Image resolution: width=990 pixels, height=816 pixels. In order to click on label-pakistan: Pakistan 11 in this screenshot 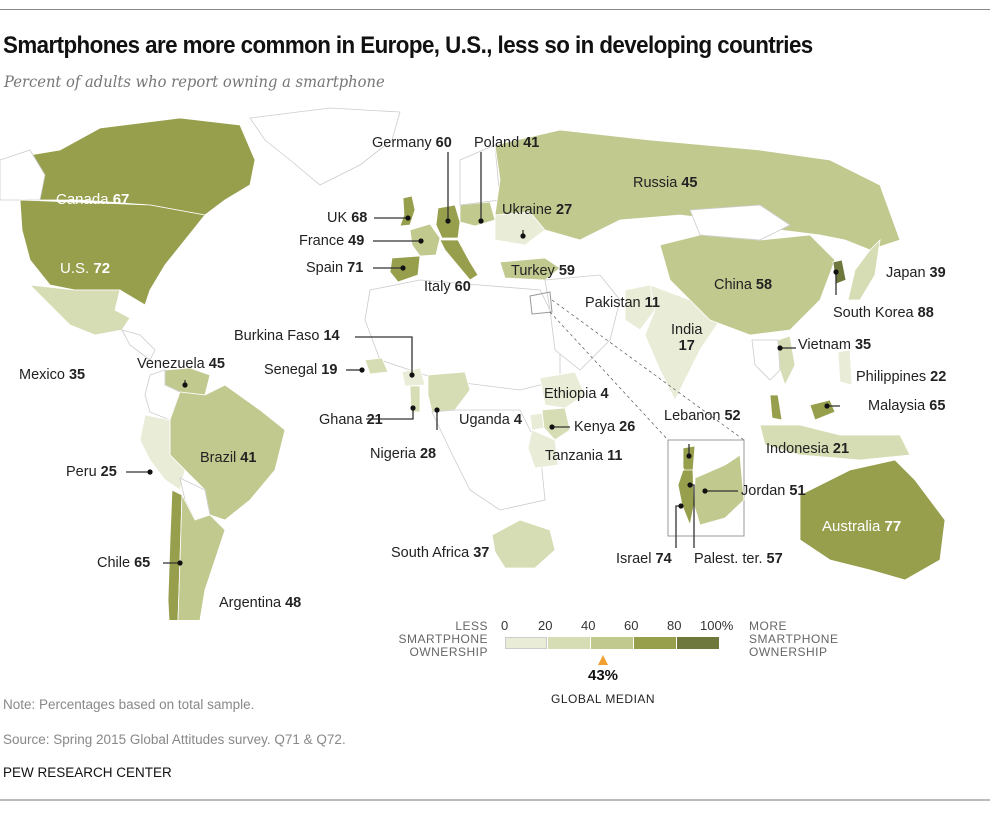, I will do `click(622, 303)`.